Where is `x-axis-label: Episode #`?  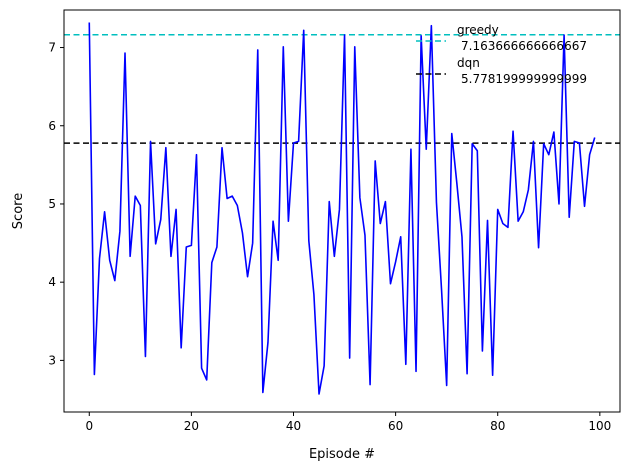 x-axis-label: Episode # is located at coordinates (342, 454).